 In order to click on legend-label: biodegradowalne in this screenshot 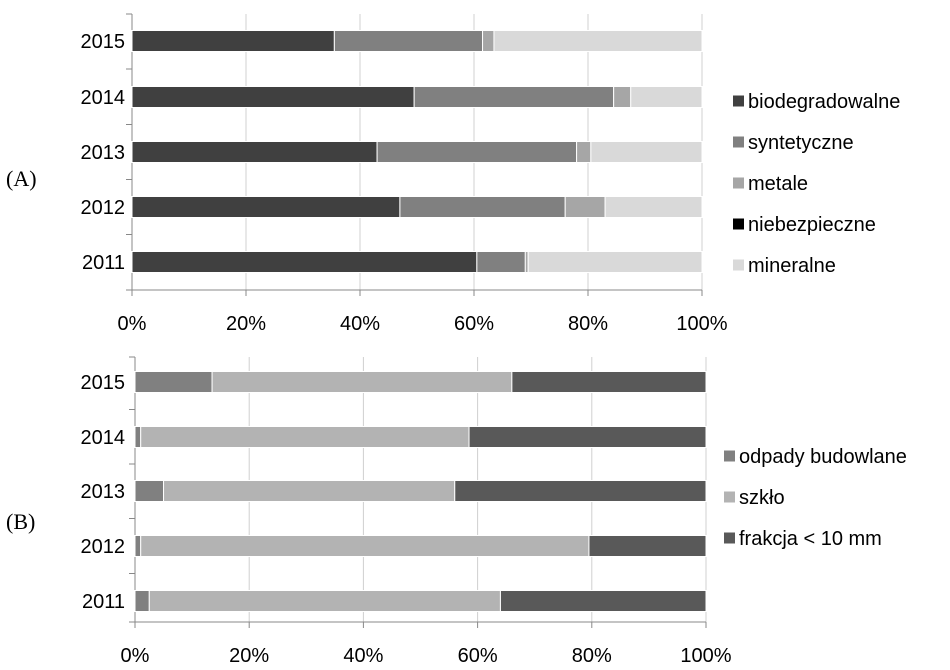, I will do `click(824, 102)`.